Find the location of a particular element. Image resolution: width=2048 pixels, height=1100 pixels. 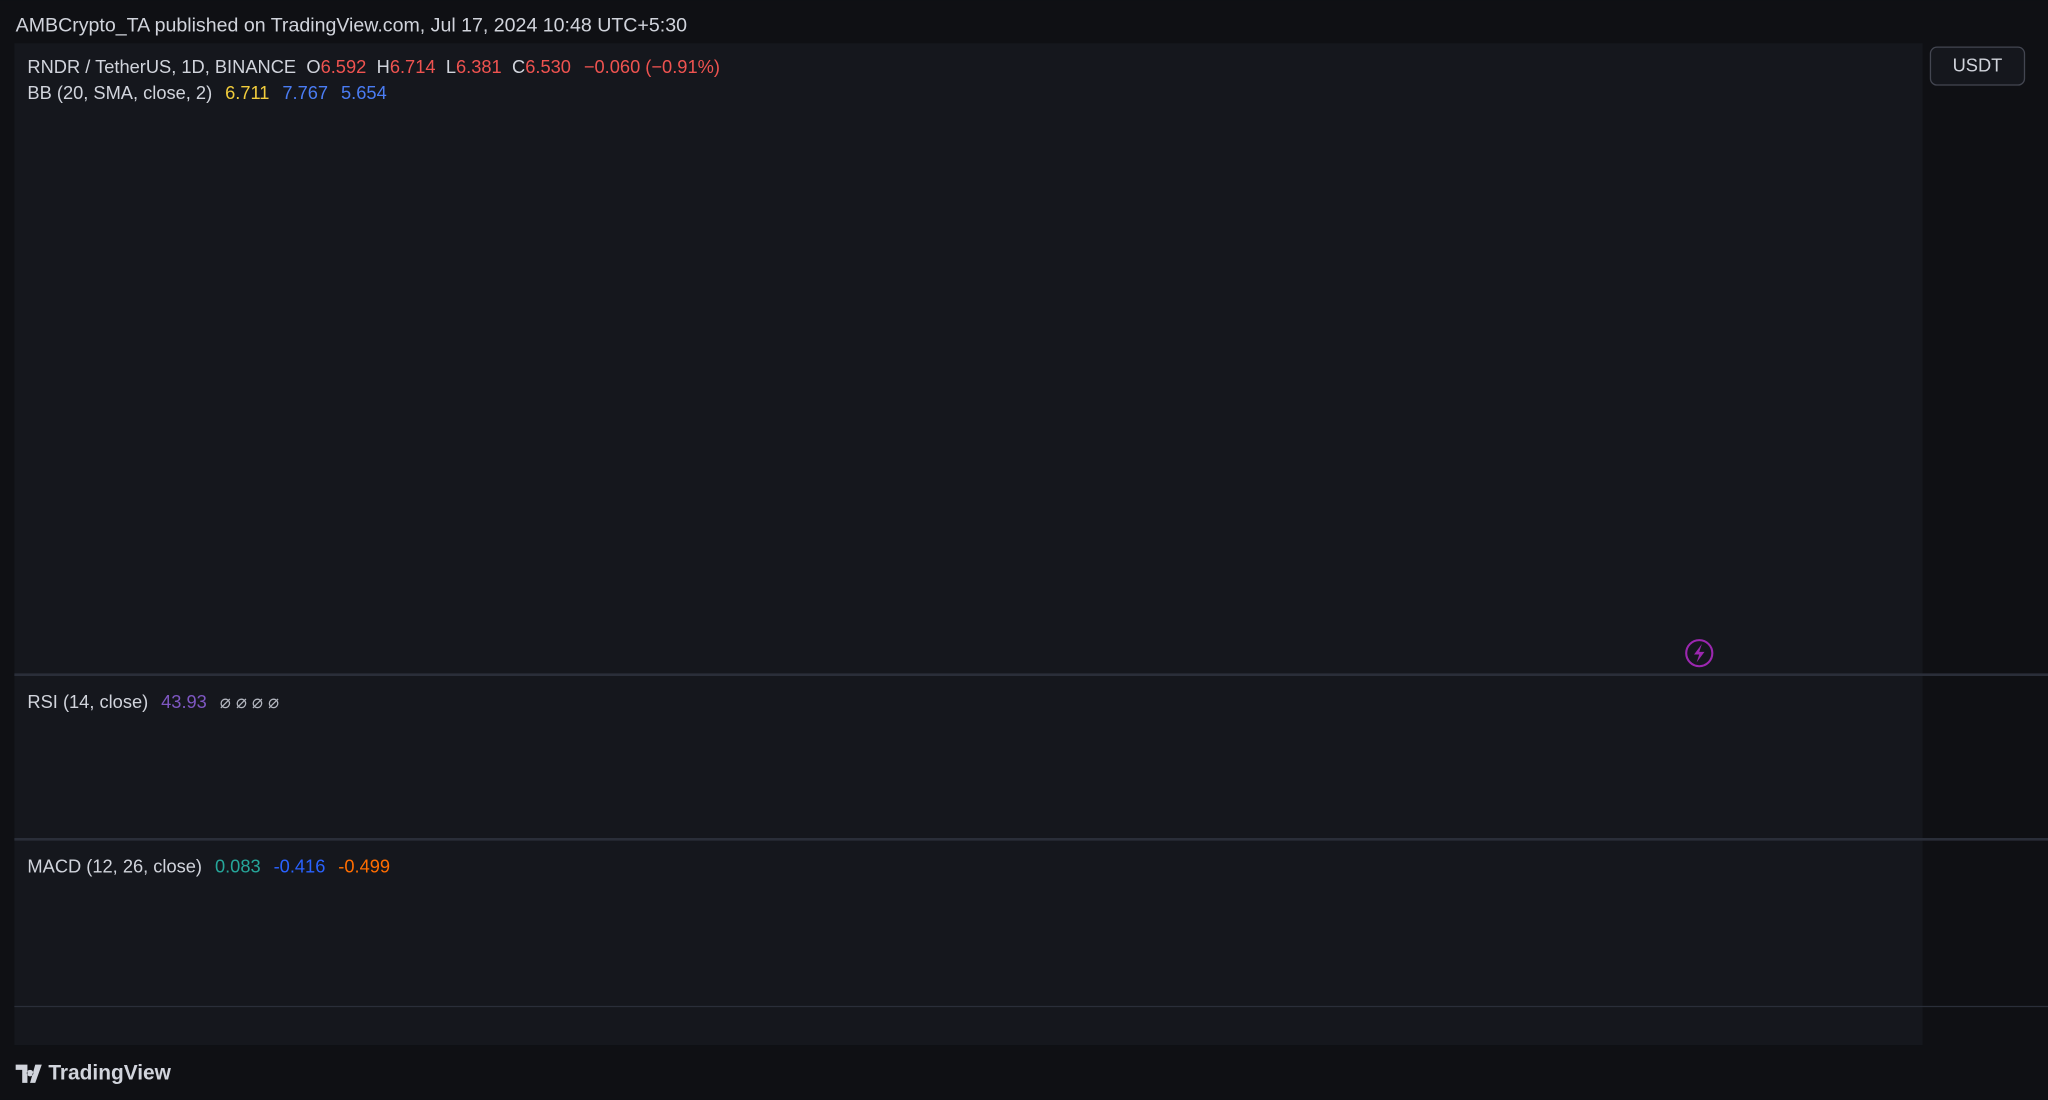

bb-title: BB (20, SMA, close, 2) is located at coordinates (119, 92).